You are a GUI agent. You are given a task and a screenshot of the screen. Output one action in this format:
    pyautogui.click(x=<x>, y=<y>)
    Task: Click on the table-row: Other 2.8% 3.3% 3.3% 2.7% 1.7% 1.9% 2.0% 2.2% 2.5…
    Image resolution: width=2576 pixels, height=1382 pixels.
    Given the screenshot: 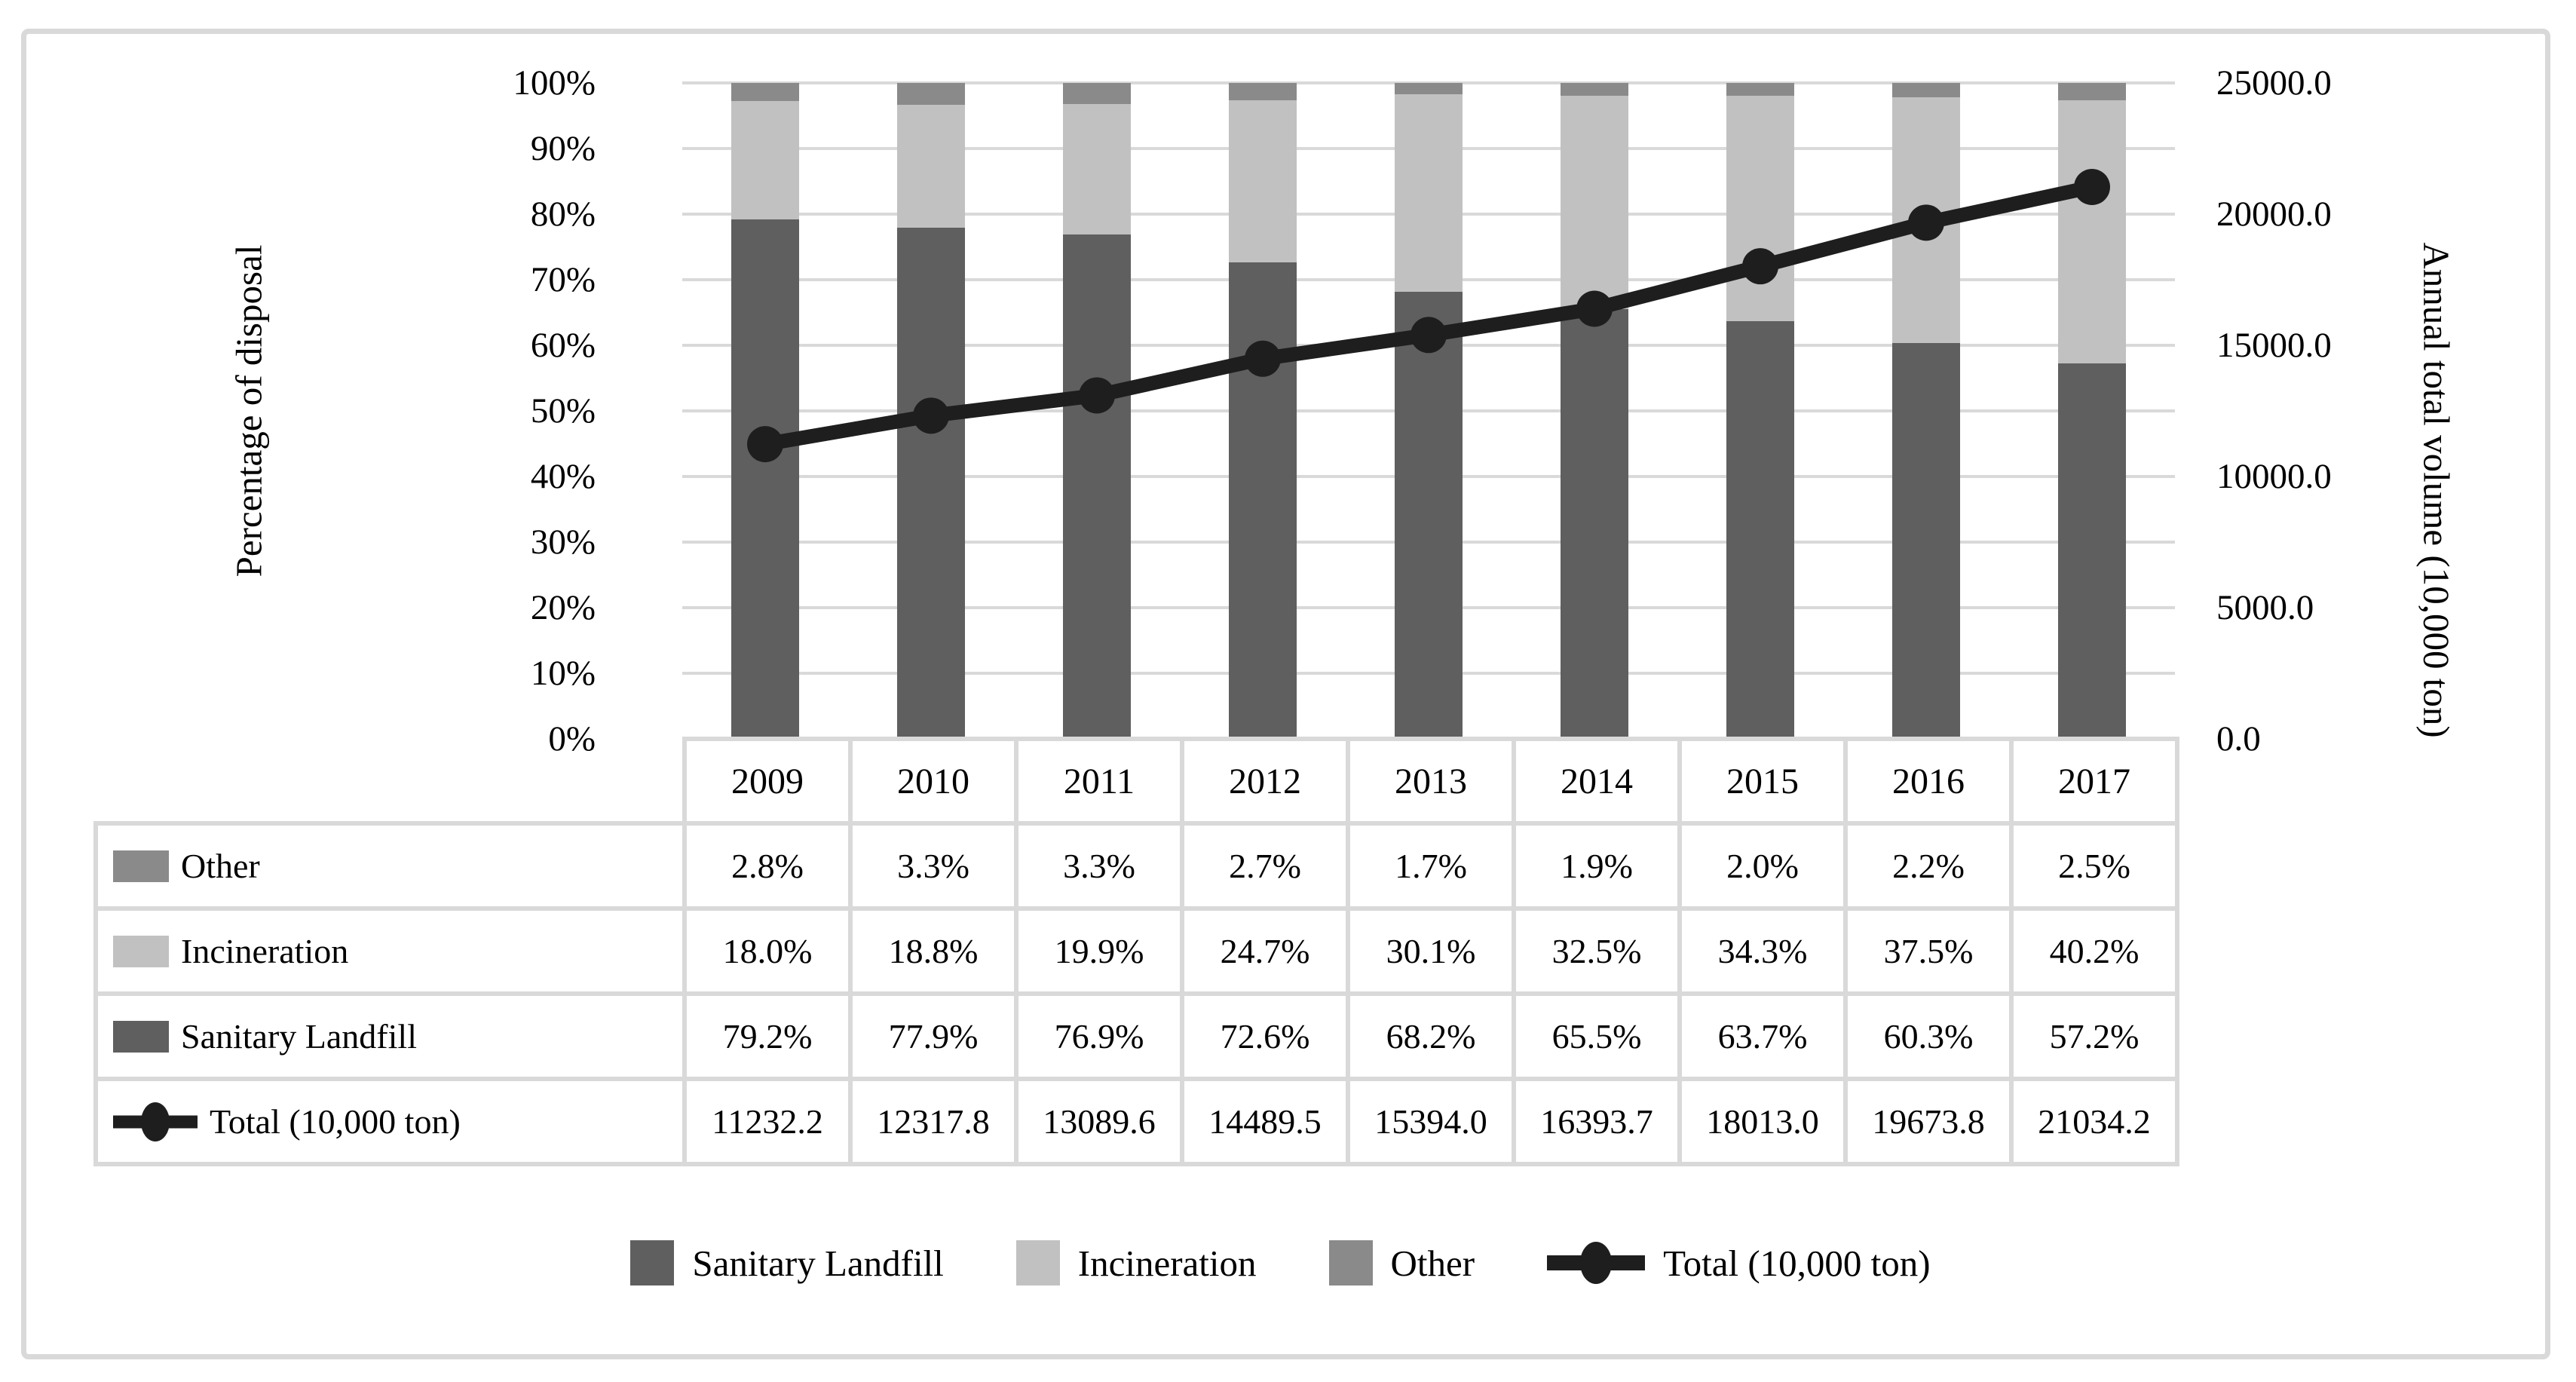 What is the action you would take?
    pyautogui.click(x=1136, y=866)
    